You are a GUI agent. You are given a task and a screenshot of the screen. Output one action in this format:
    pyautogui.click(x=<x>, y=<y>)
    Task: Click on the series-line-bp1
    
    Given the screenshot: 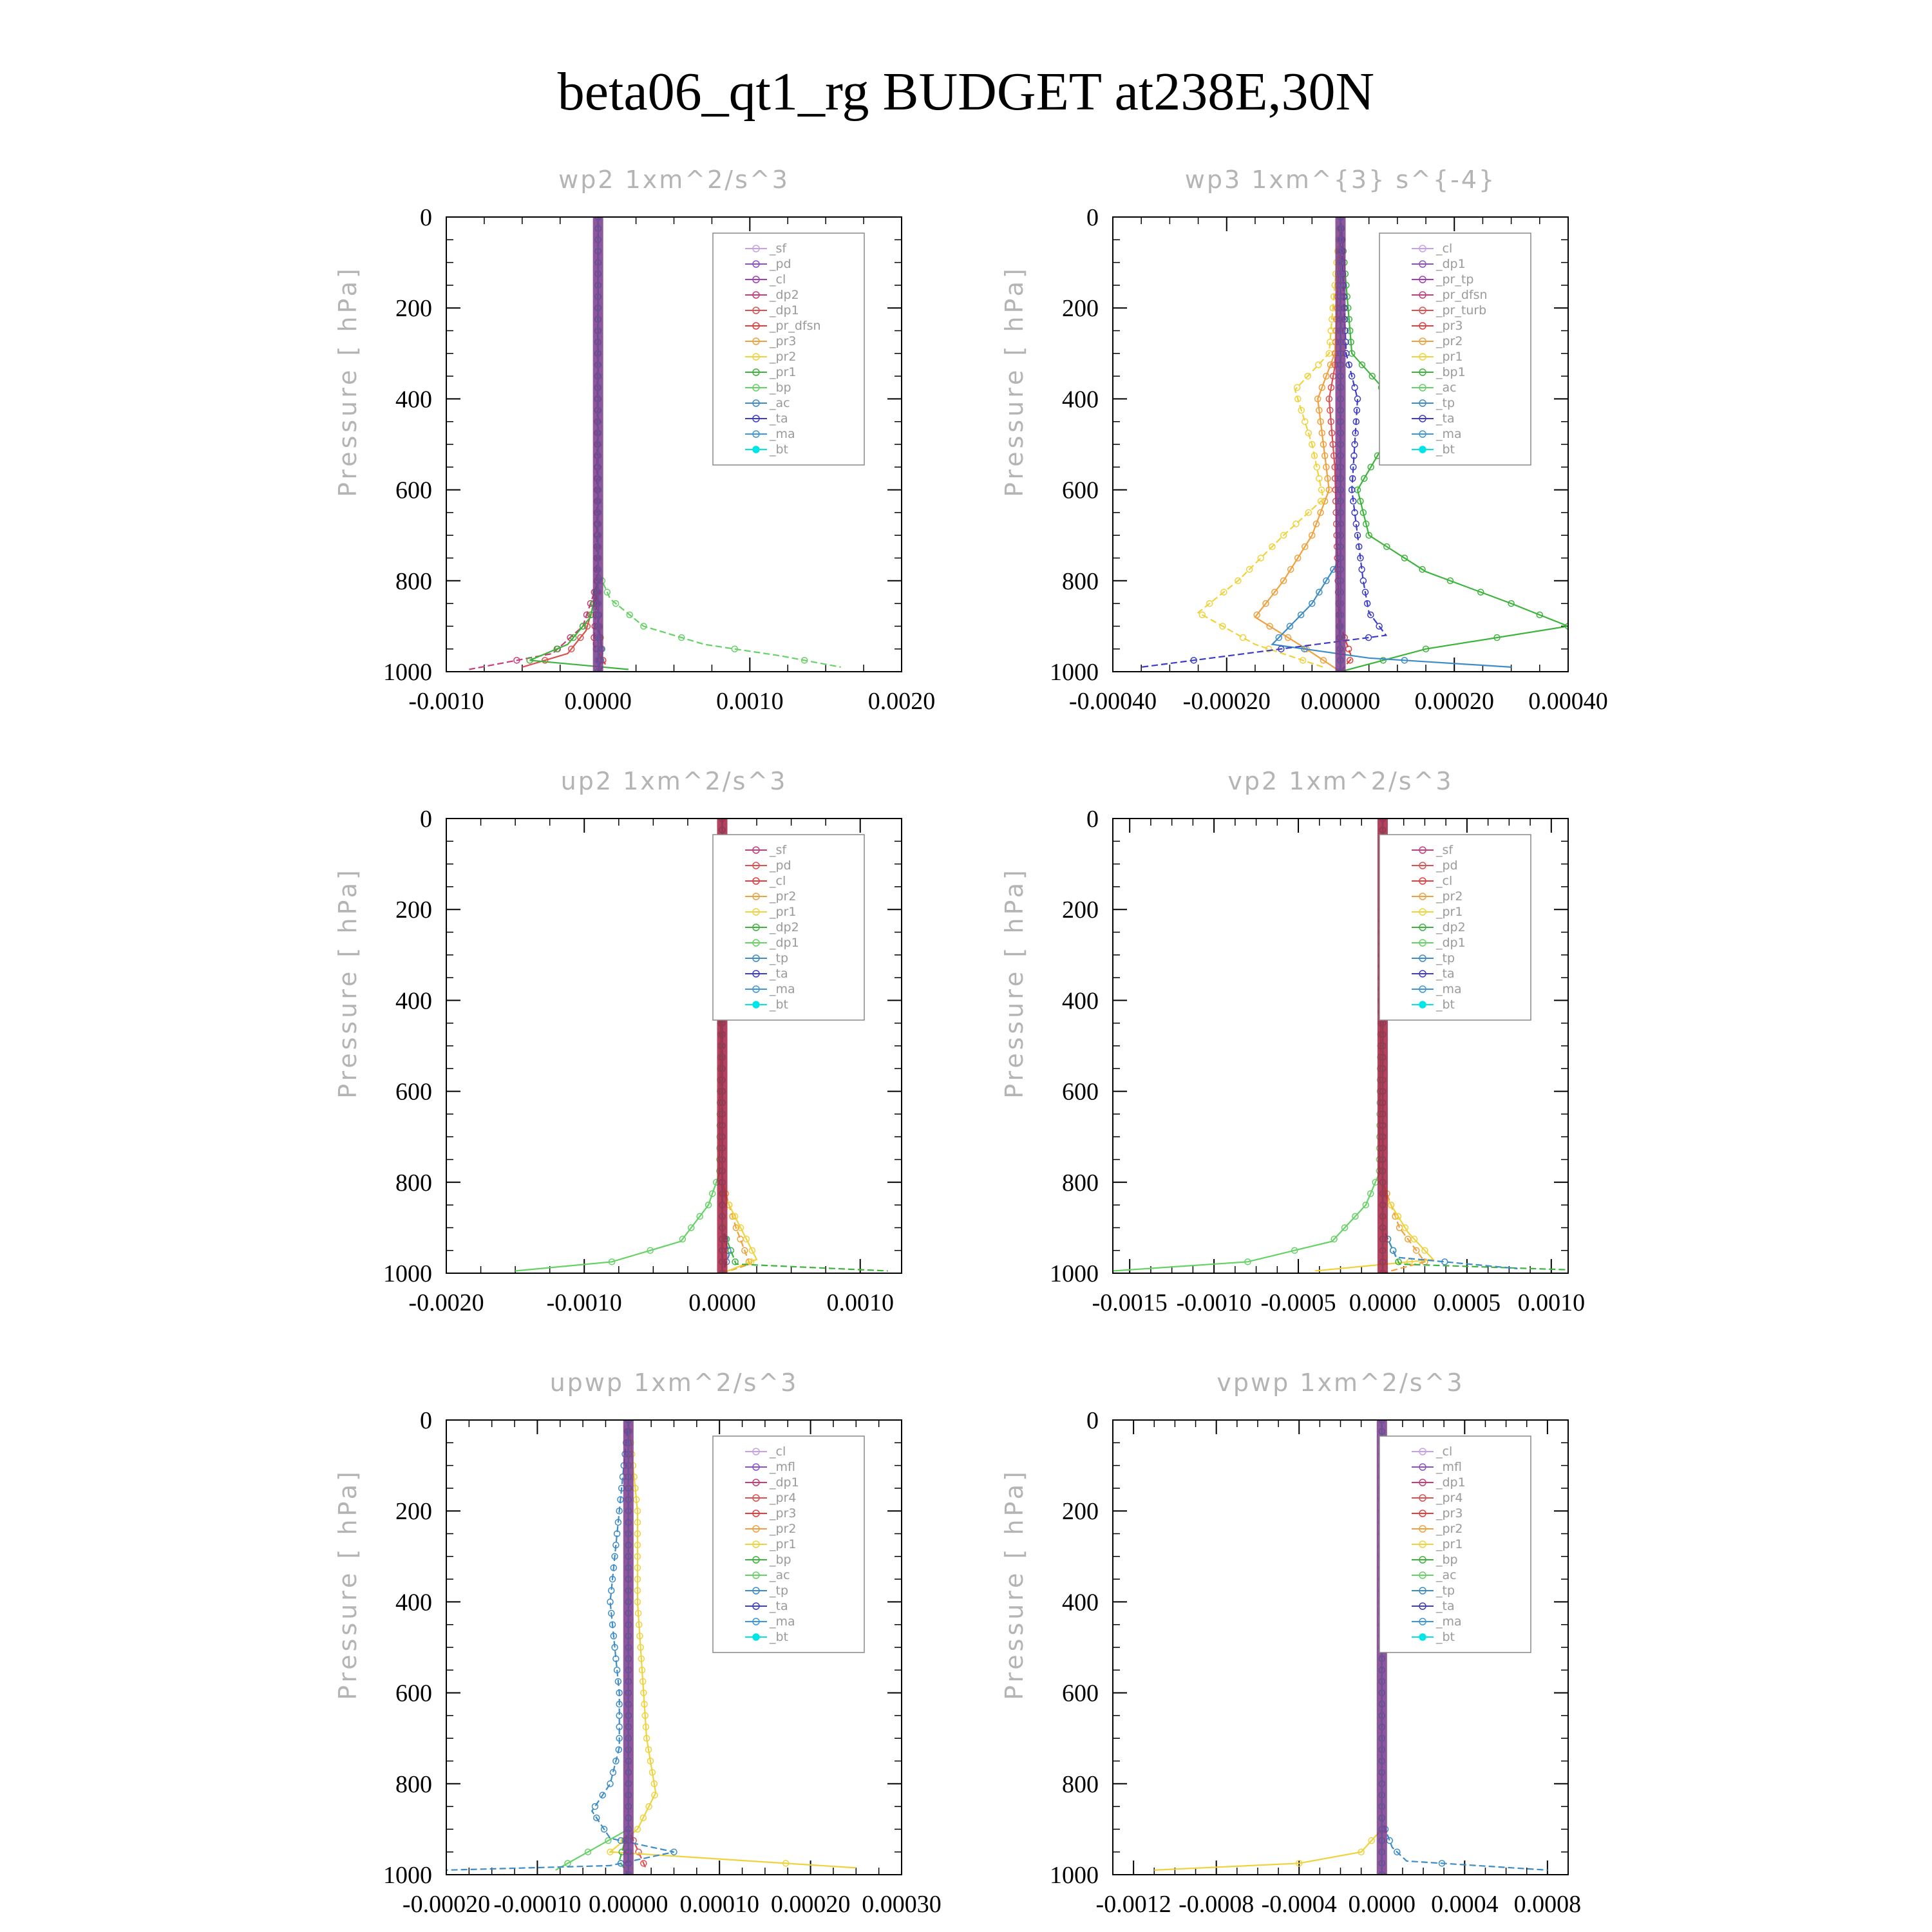 What is the action you would take?
    pyautogui.click(x=1454, y=445)
    